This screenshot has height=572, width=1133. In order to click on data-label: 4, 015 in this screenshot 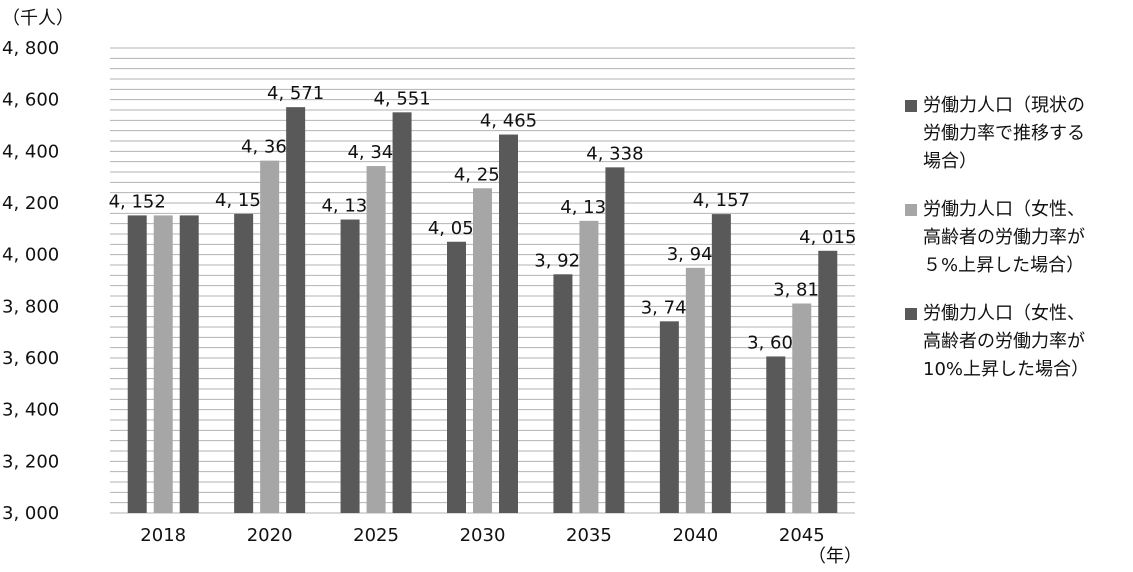, I will do `click(827, 237)`.